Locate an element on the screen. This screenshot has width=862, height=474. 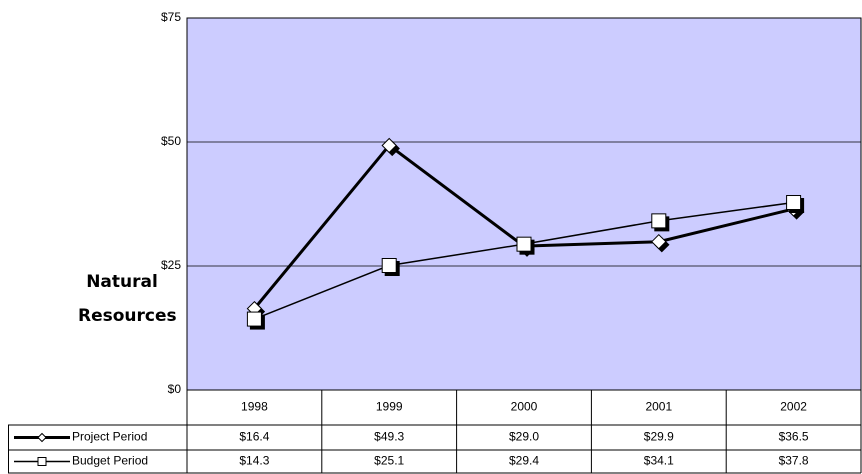
x-tick-label: 2001 is located at coordinates (658, 407).